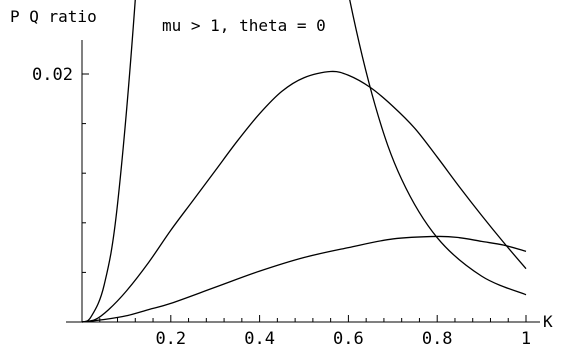 Image resolution: width=572 pixels, height=363 pixels. What do you see at coordinates (259, 339) in the screenshot?
I see `x-tick-label: 0.4` at bounding box center [259, 339].